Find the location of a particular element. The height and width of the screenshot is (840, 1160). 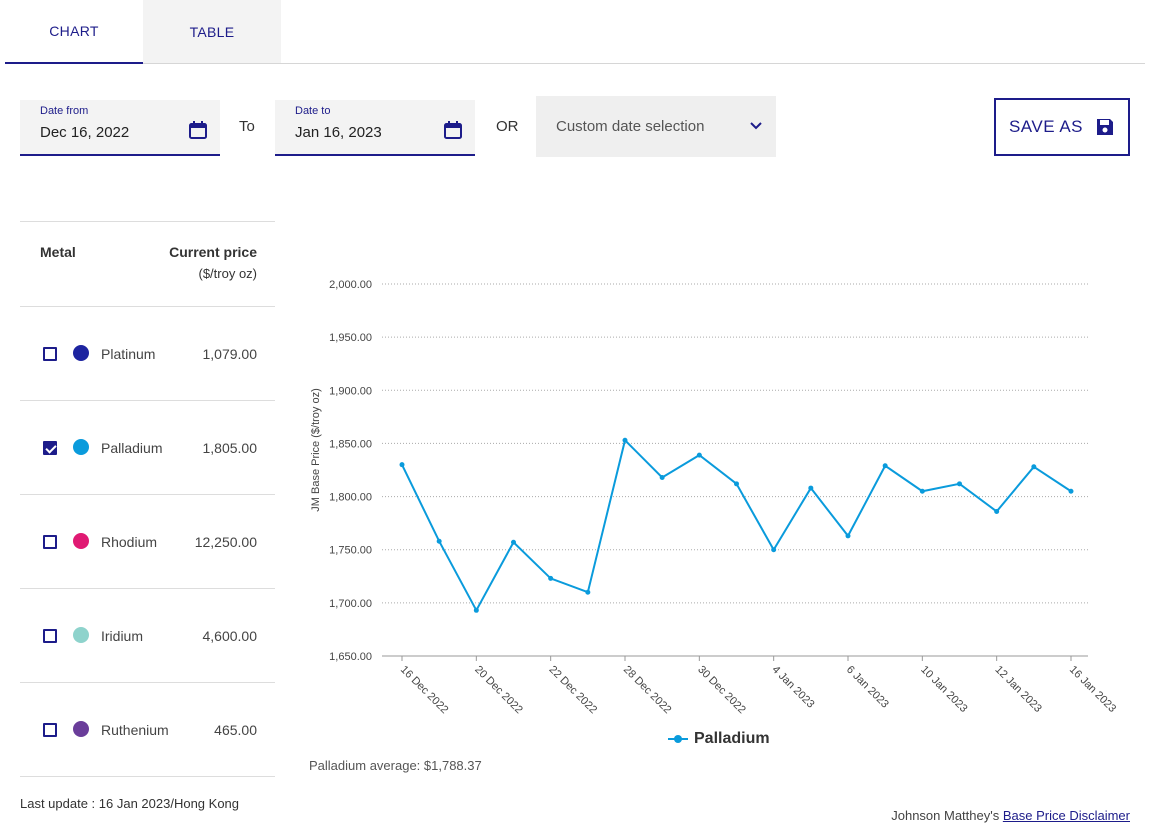

series-line-palladium is located at coordinates (736, 525).